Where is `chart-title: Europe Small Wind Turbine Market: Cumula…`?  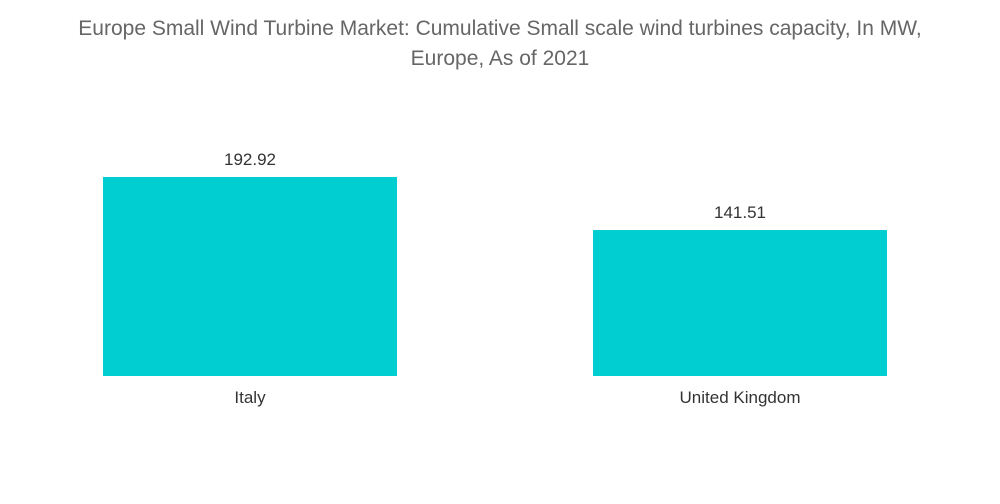
chart-title: Europe Small Wind Turbine Market: Cumula… is located at coordinates (500, 44).